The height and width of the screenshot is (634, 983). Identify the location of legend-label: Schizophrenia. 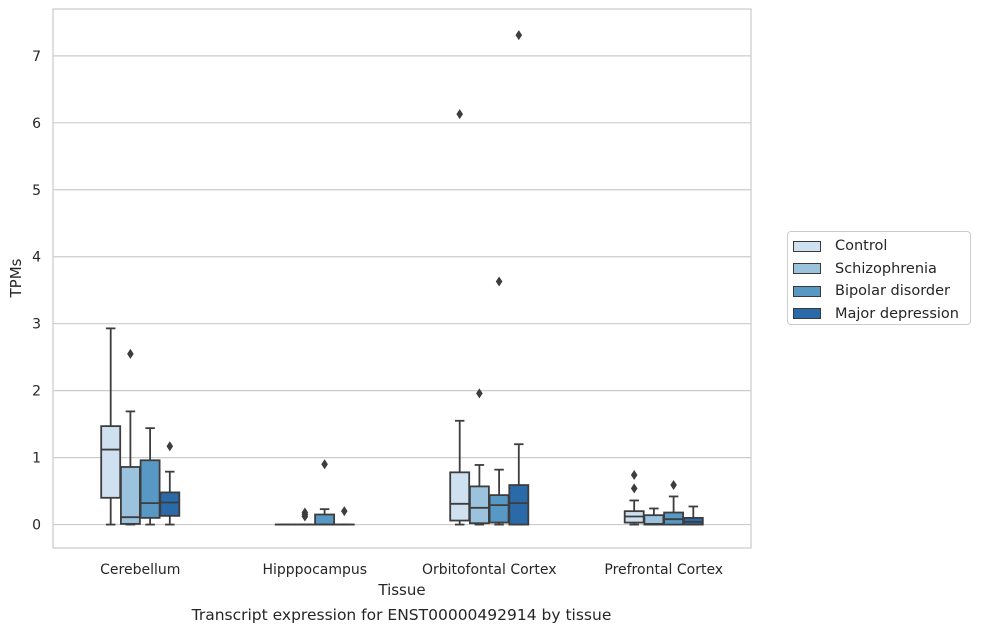
(886, 268).